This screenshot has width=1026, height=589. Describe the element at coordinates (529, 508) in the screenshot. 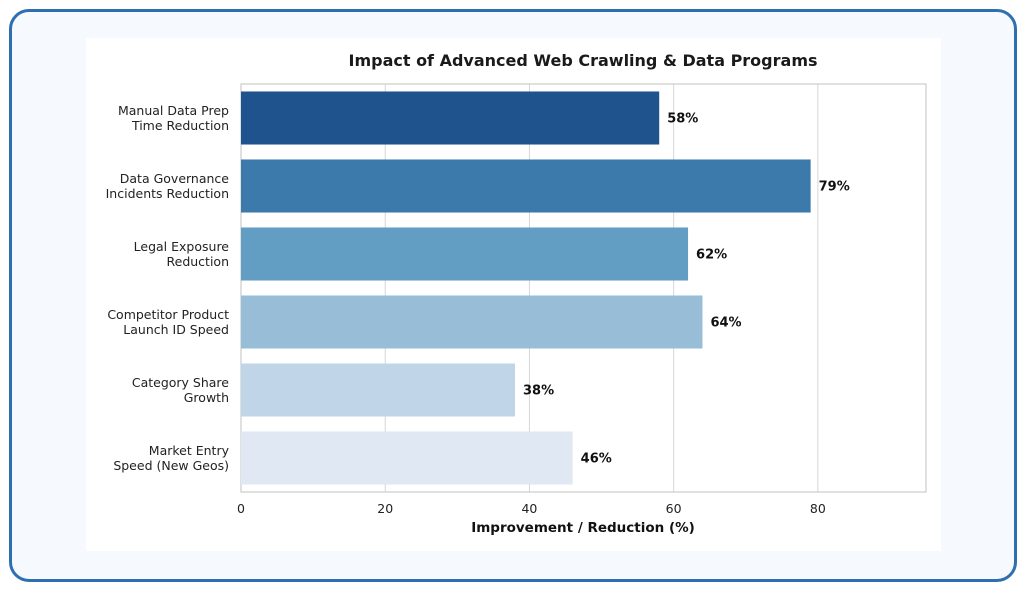

I see `x-tick-label: 40` at that location.